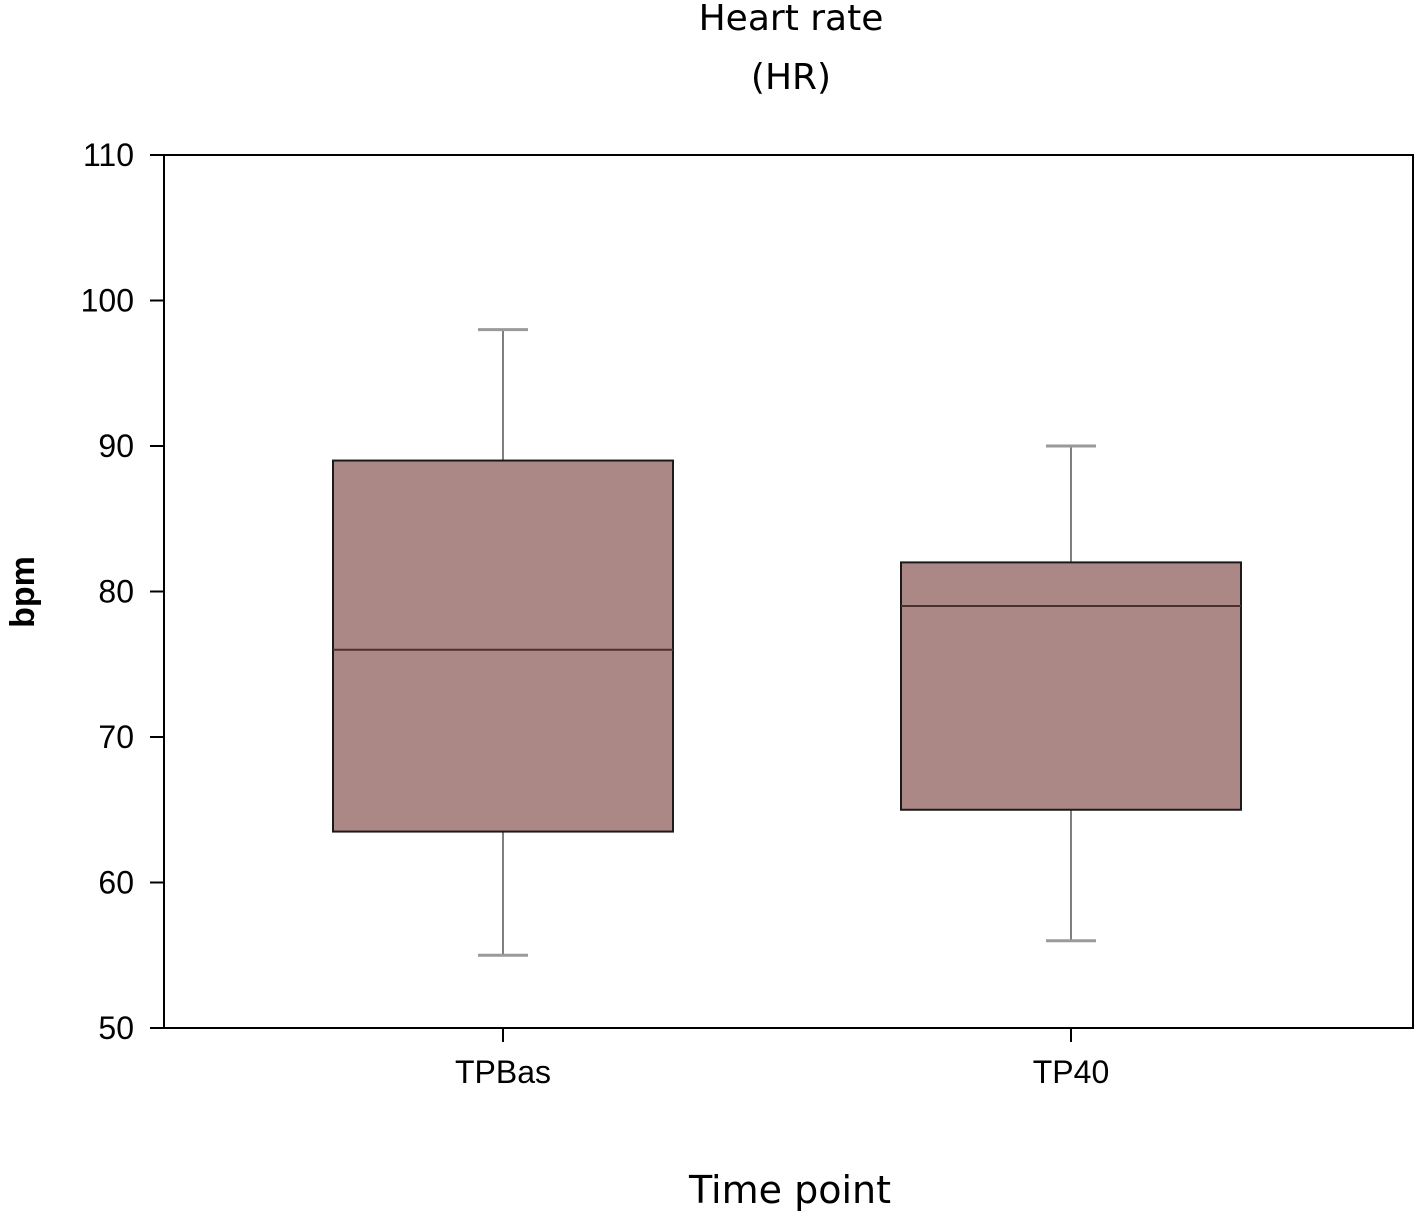  What do you see at coordinates (116, 1028) in the screenshot?
I see `y-tick-label: 50` at bounding box center [116, 1028].